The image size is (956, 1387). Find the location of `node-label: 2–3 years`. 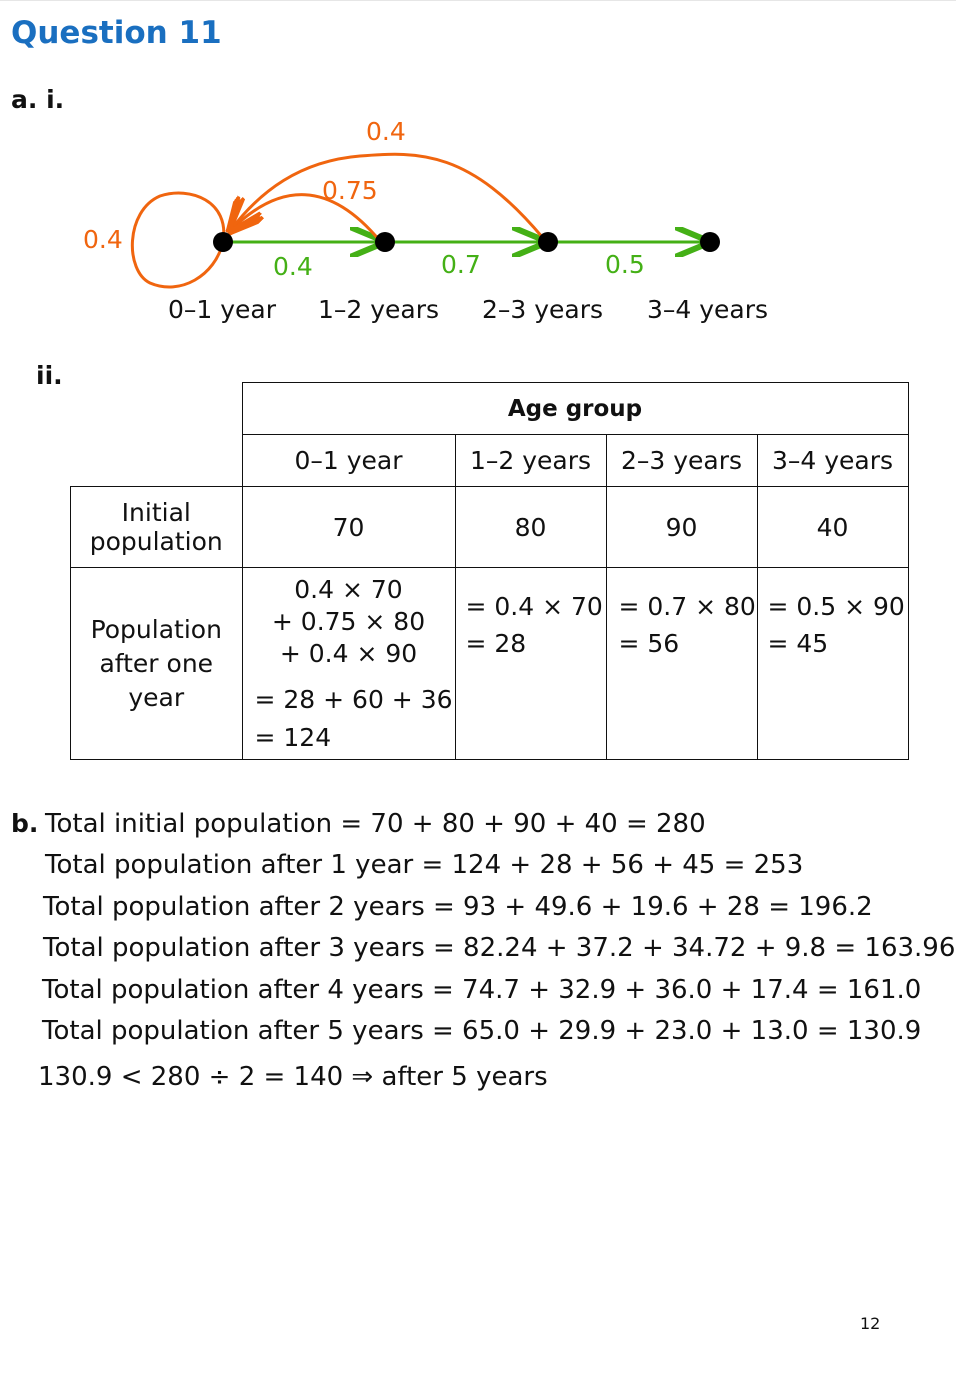

node-label: 2–3 years is located at coordinates (543, 309).